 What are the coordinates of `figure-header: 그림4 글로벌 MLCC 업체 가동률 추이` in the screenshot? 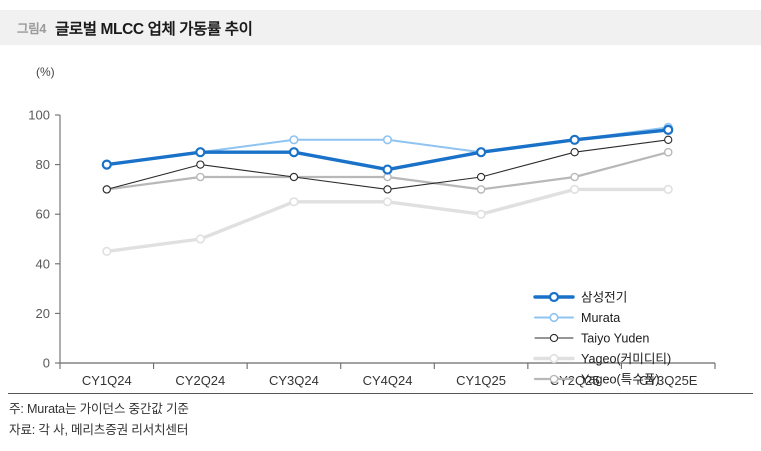 It's located at (380, 27).